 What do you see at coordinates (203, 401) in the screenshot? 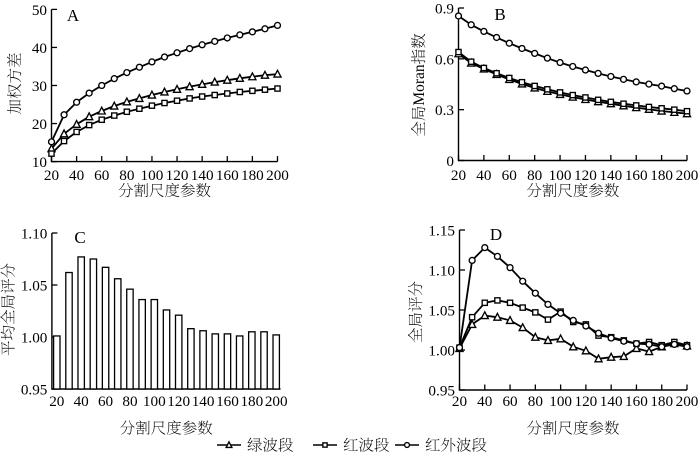
I see `x-tick-label: 140` at bounding box center [203, 401].